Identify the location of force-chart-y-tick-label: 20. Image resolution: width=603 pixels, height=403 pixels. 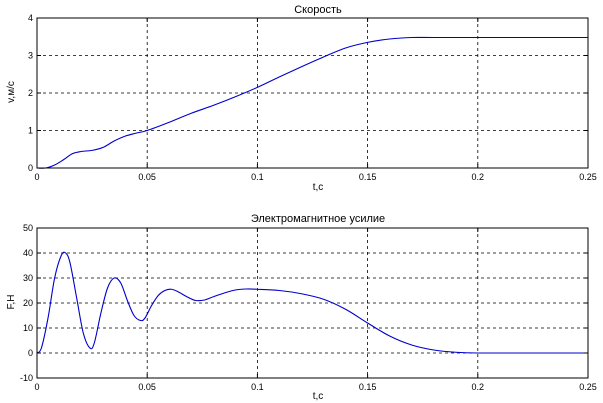
(28, 303).